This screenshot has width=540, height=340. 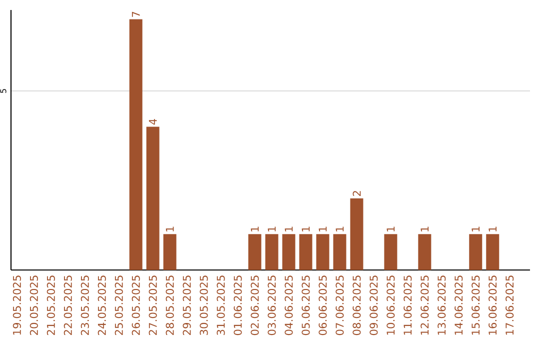 I want to click on x-tick-label: 25.05.2025, so click(x=118, y=306).